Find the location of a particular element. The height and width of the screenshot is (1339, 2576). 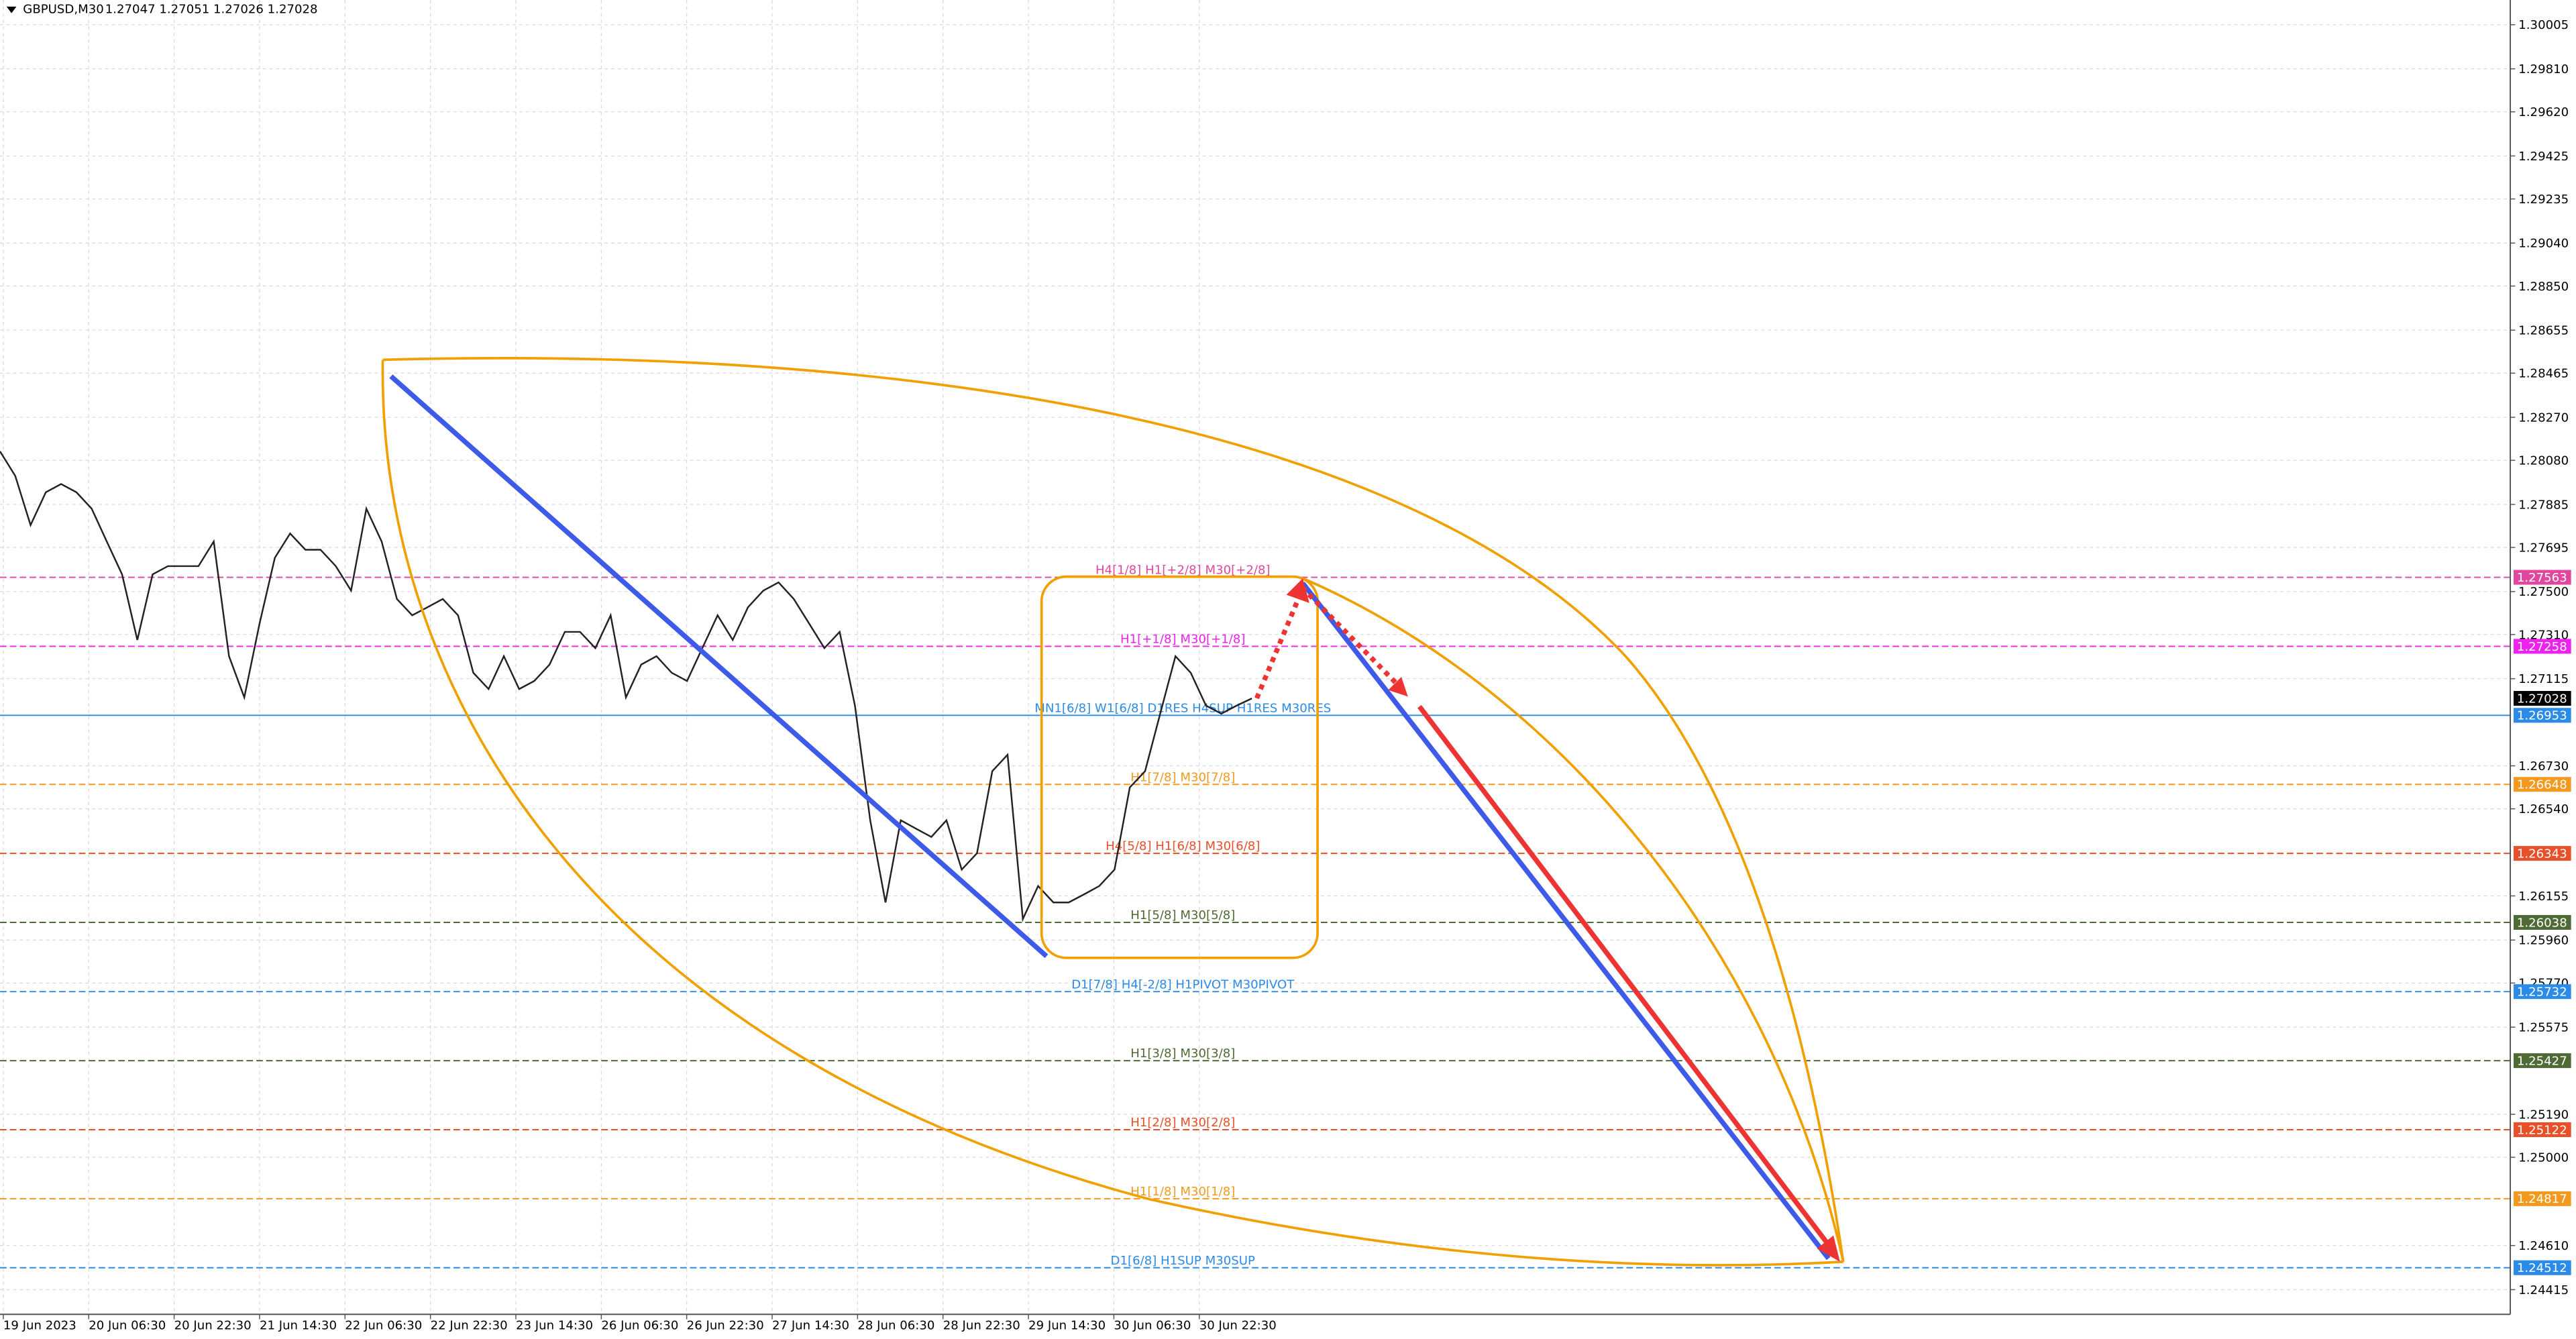

price-tag-label: 1.27563 is located at coordinates (2542, 578).